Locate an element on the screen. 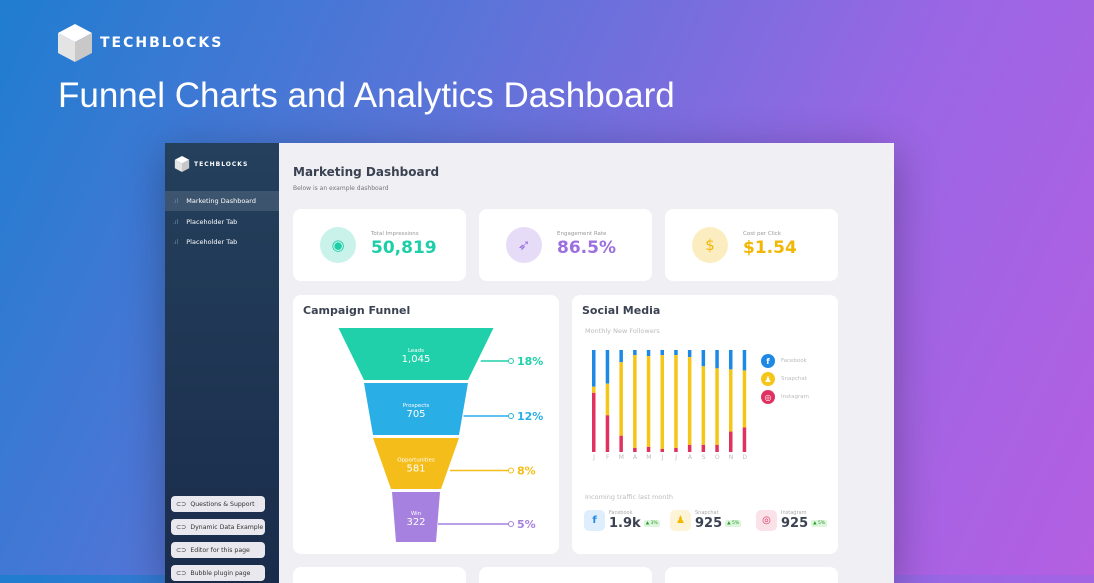  month-tick-label: D is located at coordinates (744, 457).